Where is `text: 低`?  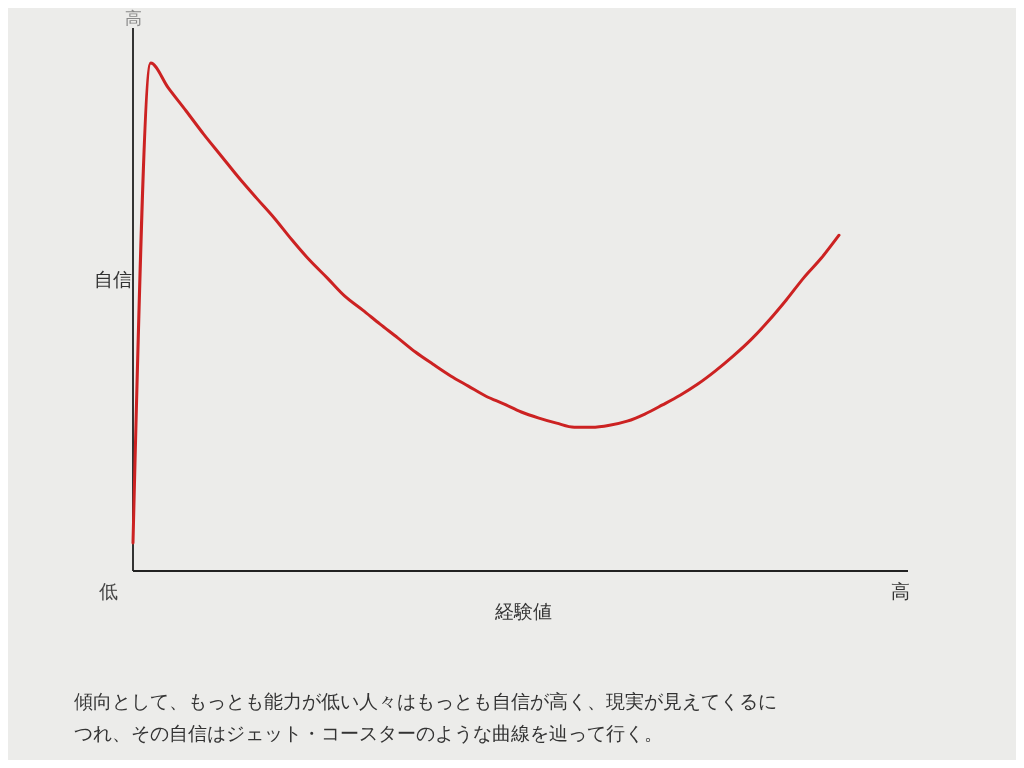 text: 低 is located at coordinates (108, 591).